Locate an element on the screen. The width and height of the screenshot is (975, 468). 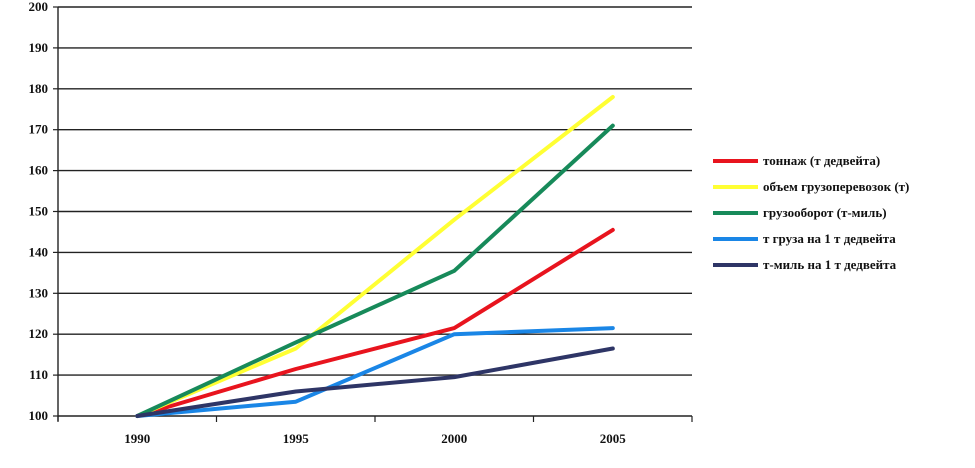
x-tick-label: 1990 is located at coordinates (137, 438).